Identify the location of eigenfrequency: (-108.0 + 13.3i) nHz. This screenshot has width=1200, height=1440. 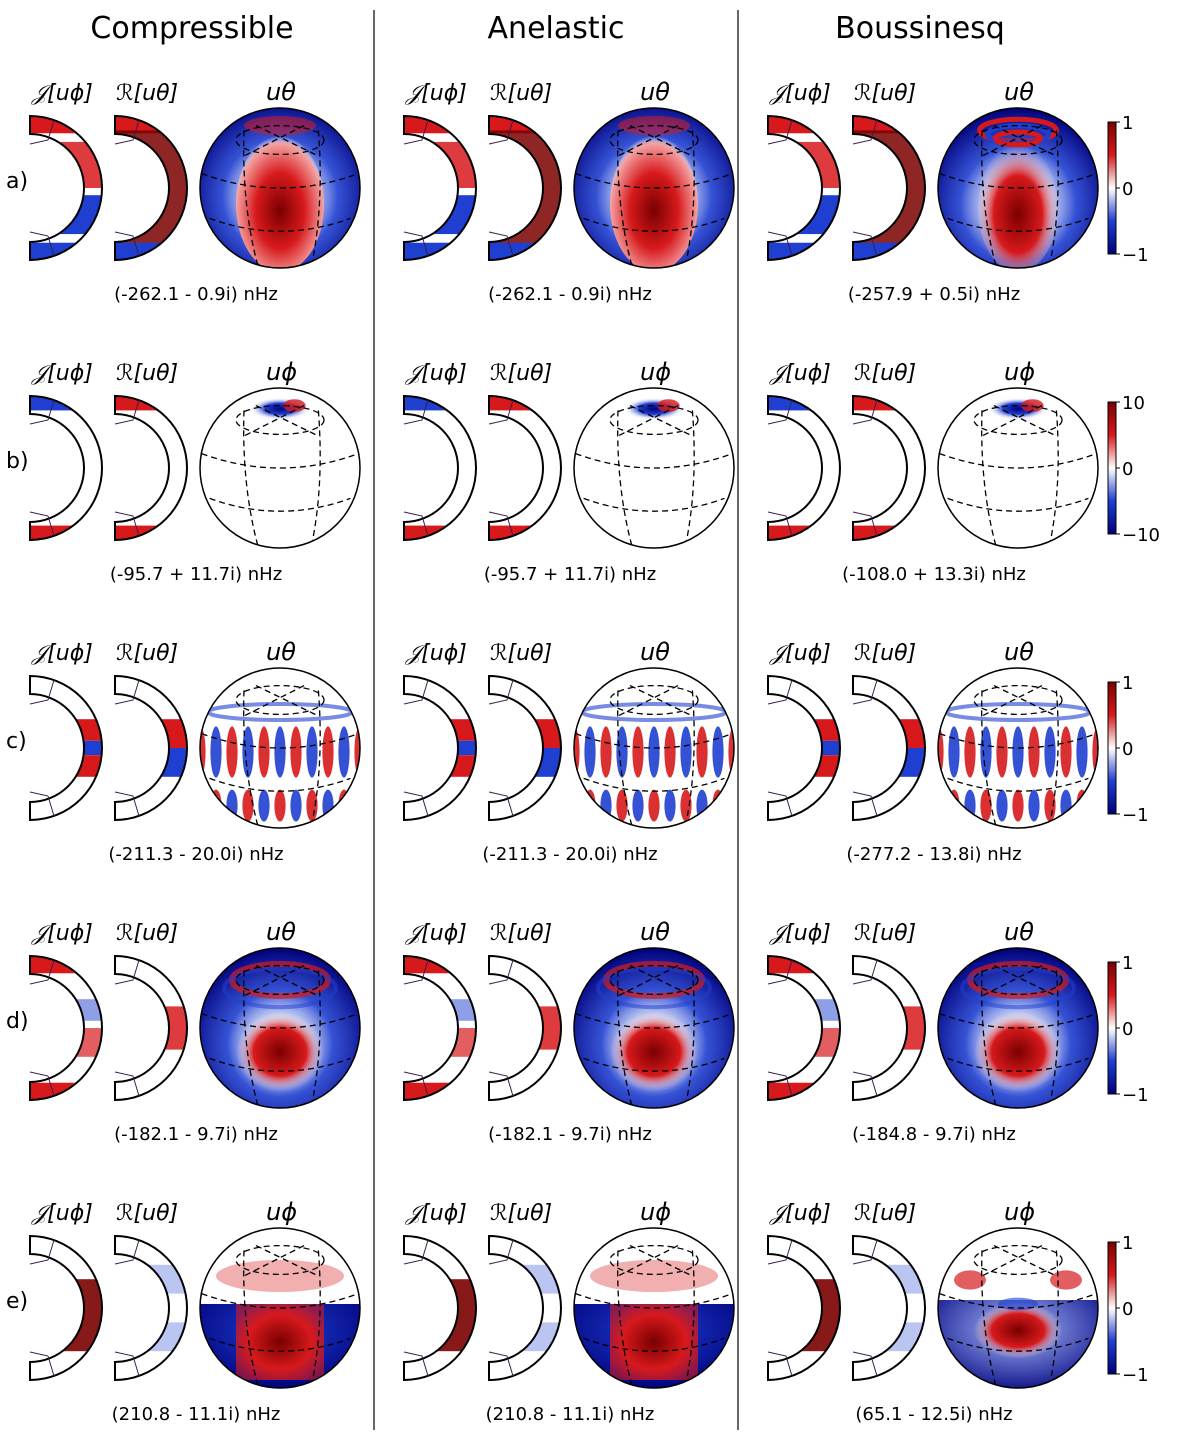
(934, 574).